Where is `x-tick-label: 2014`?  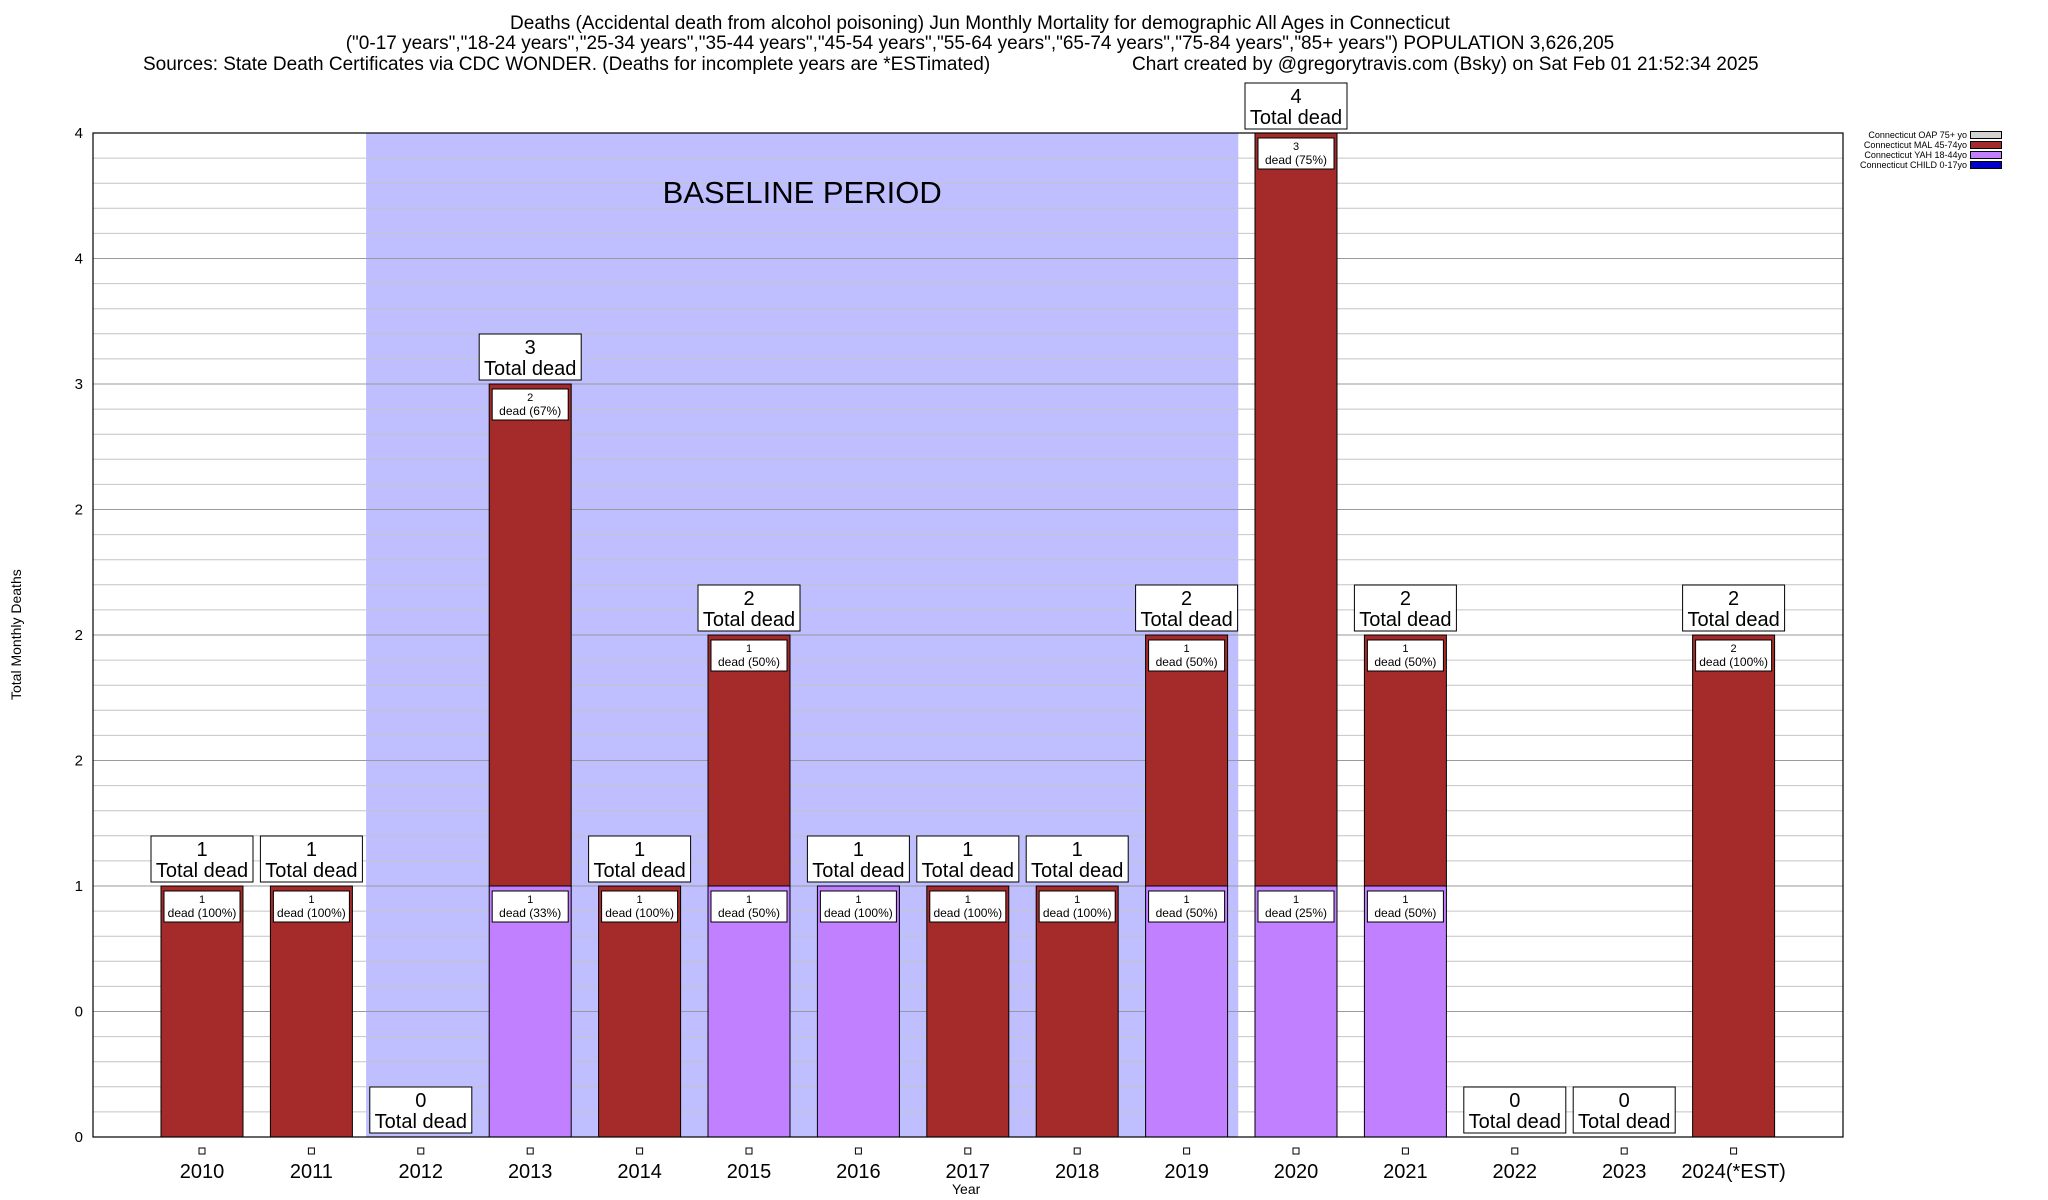
x-tick-label: 2014 is located at coordinates (639, 1172).